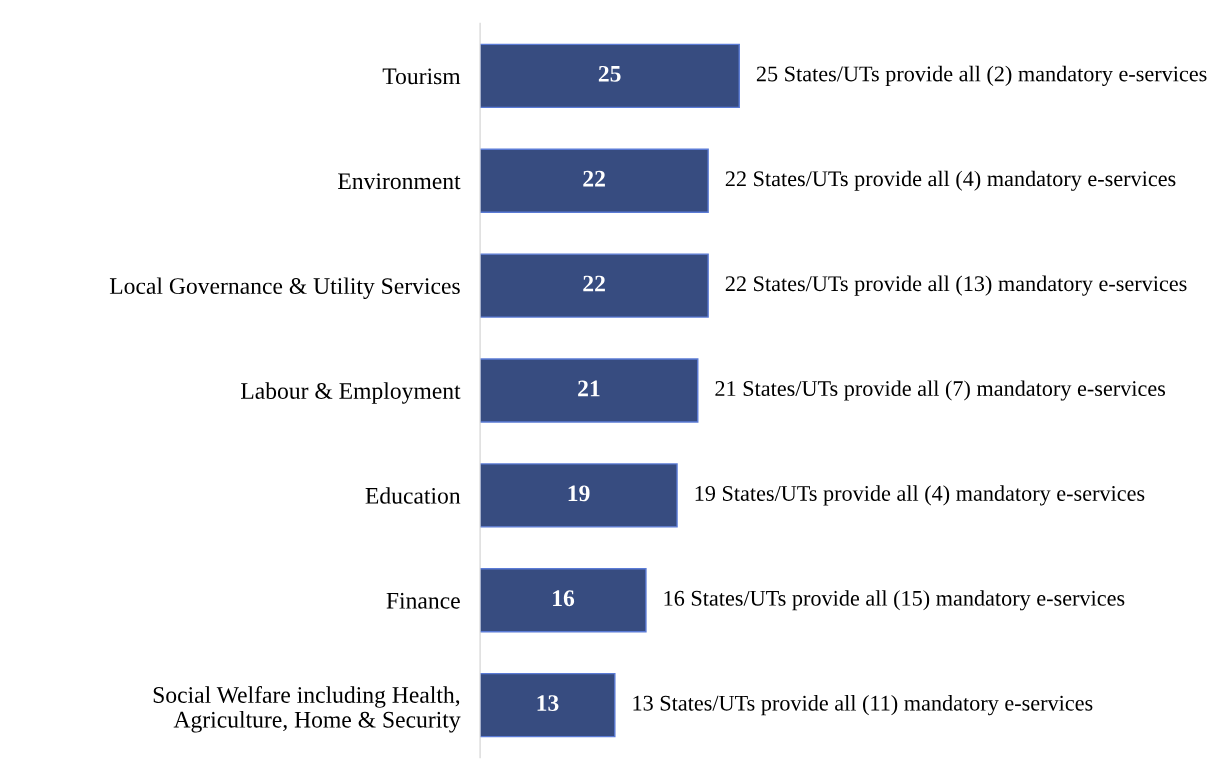  I want to click on annotation: 13 States/UTs provide all (11) mandatory e-services, so click(863, 705).